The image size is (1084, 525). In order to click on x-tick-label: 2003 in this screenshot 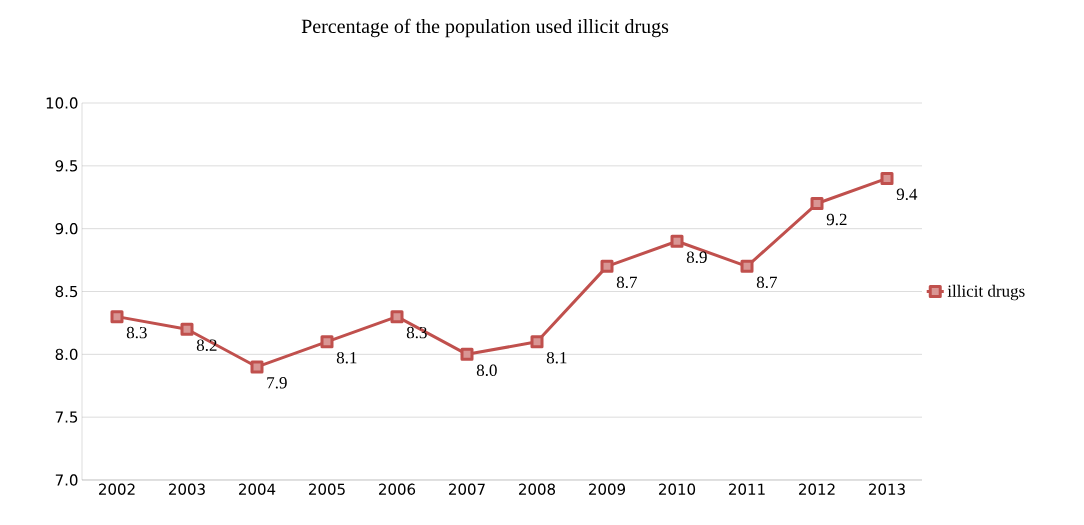, I will do `click(187, 489)`.